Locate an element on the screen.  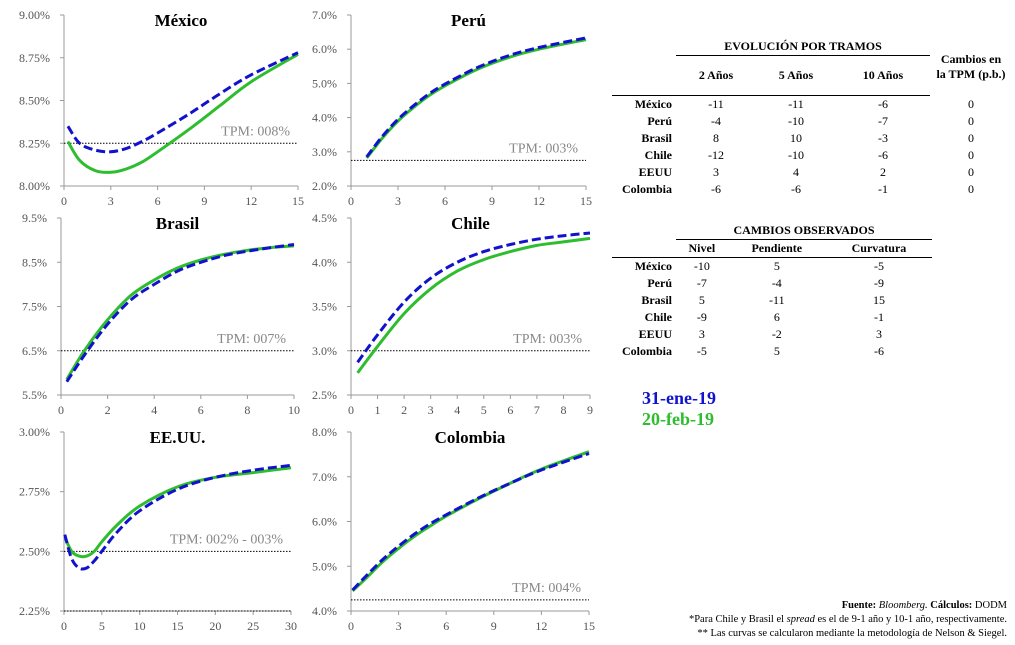
chart-title: Perú is located at coordinates (468, 20).